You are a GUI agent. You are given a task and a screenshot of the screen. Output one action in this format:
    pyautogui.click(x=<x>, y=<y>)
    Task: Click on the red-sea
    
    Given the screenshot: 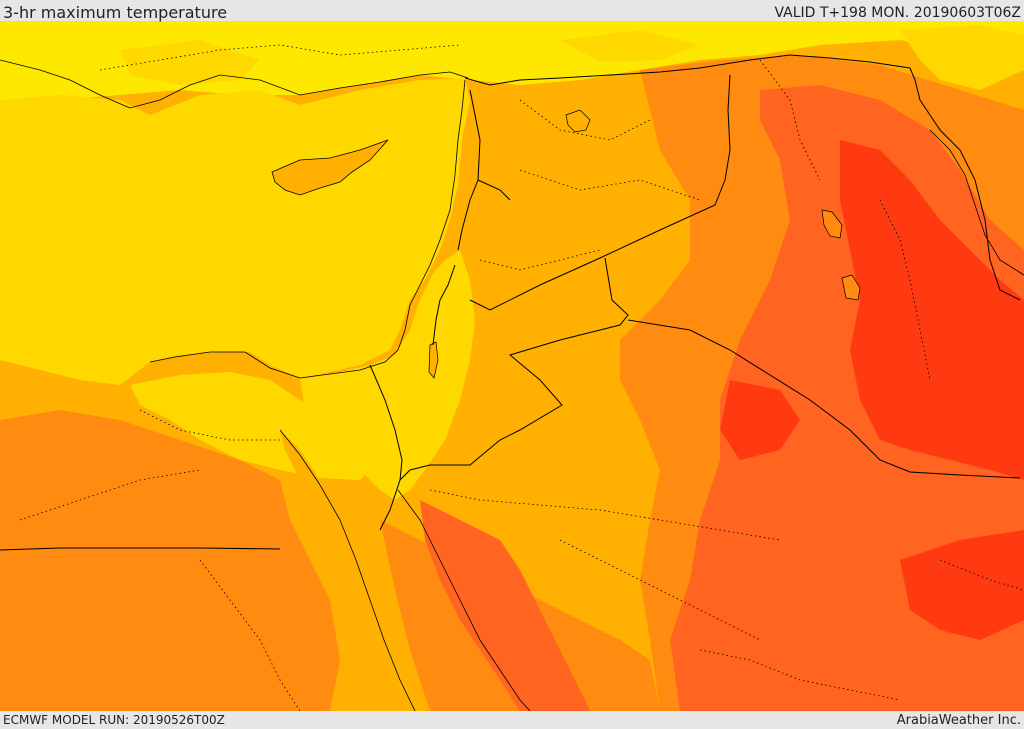 What is the action you would take?
    pyautogui.click(x=347, y=570)
    